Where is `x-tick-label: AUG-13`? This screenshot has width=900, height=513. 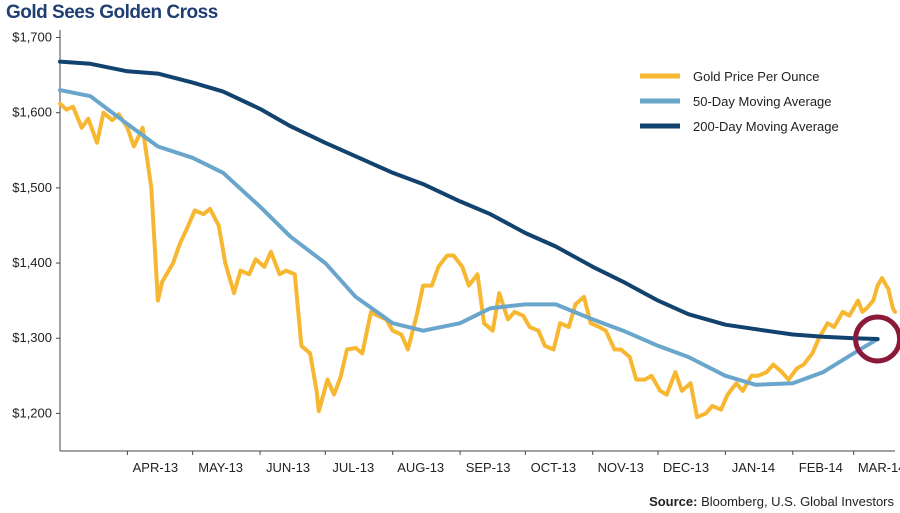
x-tick-label: AUG-13 is located at coordinates (420, 467).